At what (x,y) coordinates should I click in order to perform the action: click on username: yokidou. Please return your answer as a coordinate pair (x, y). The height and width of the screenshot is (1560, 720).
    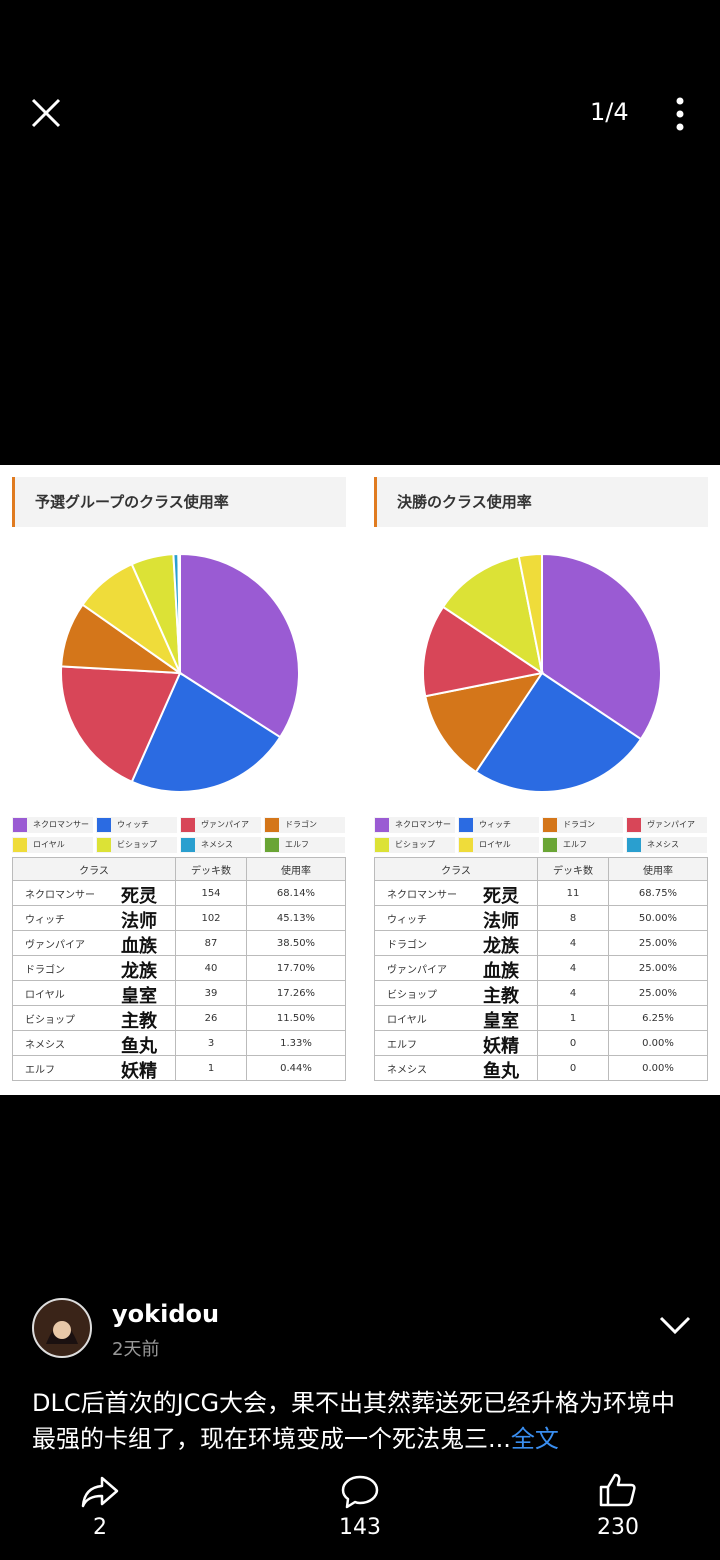
    Looking at the image, I should click on (166, 1314).